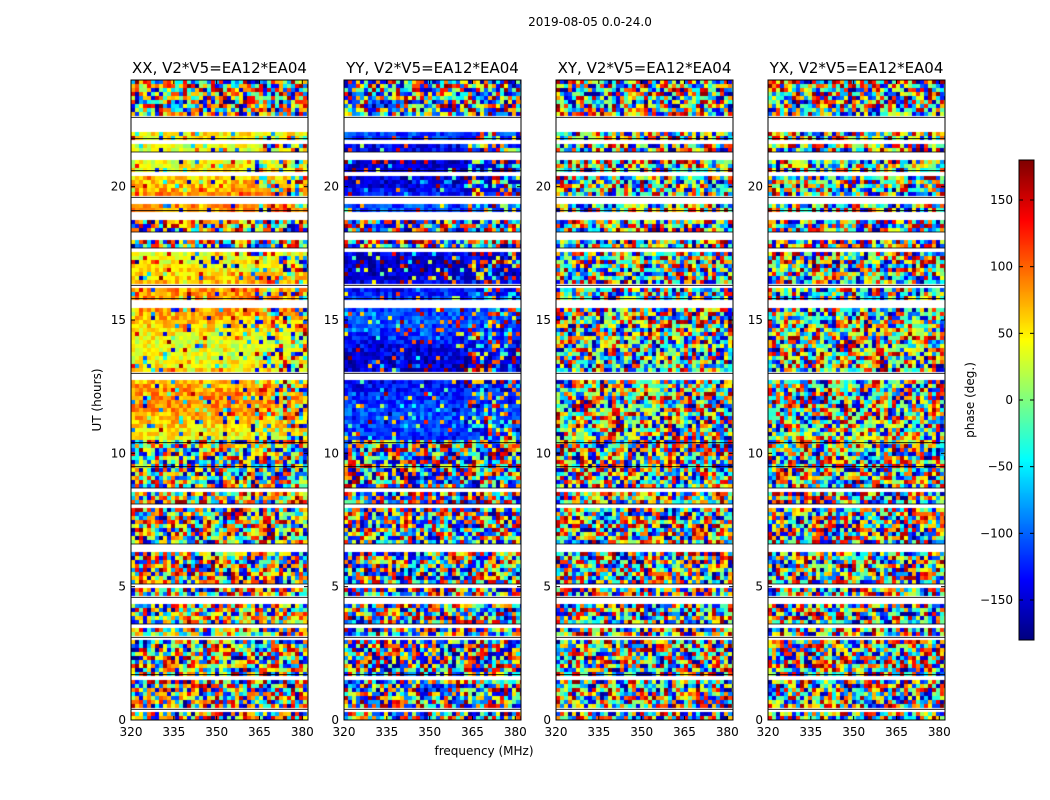 The image size is (1050, 800). What do you see at coordinates (970, 400) in the screenshot?
I see `colorbar-title: phase (deg.)` at bounding box center [970, 400].